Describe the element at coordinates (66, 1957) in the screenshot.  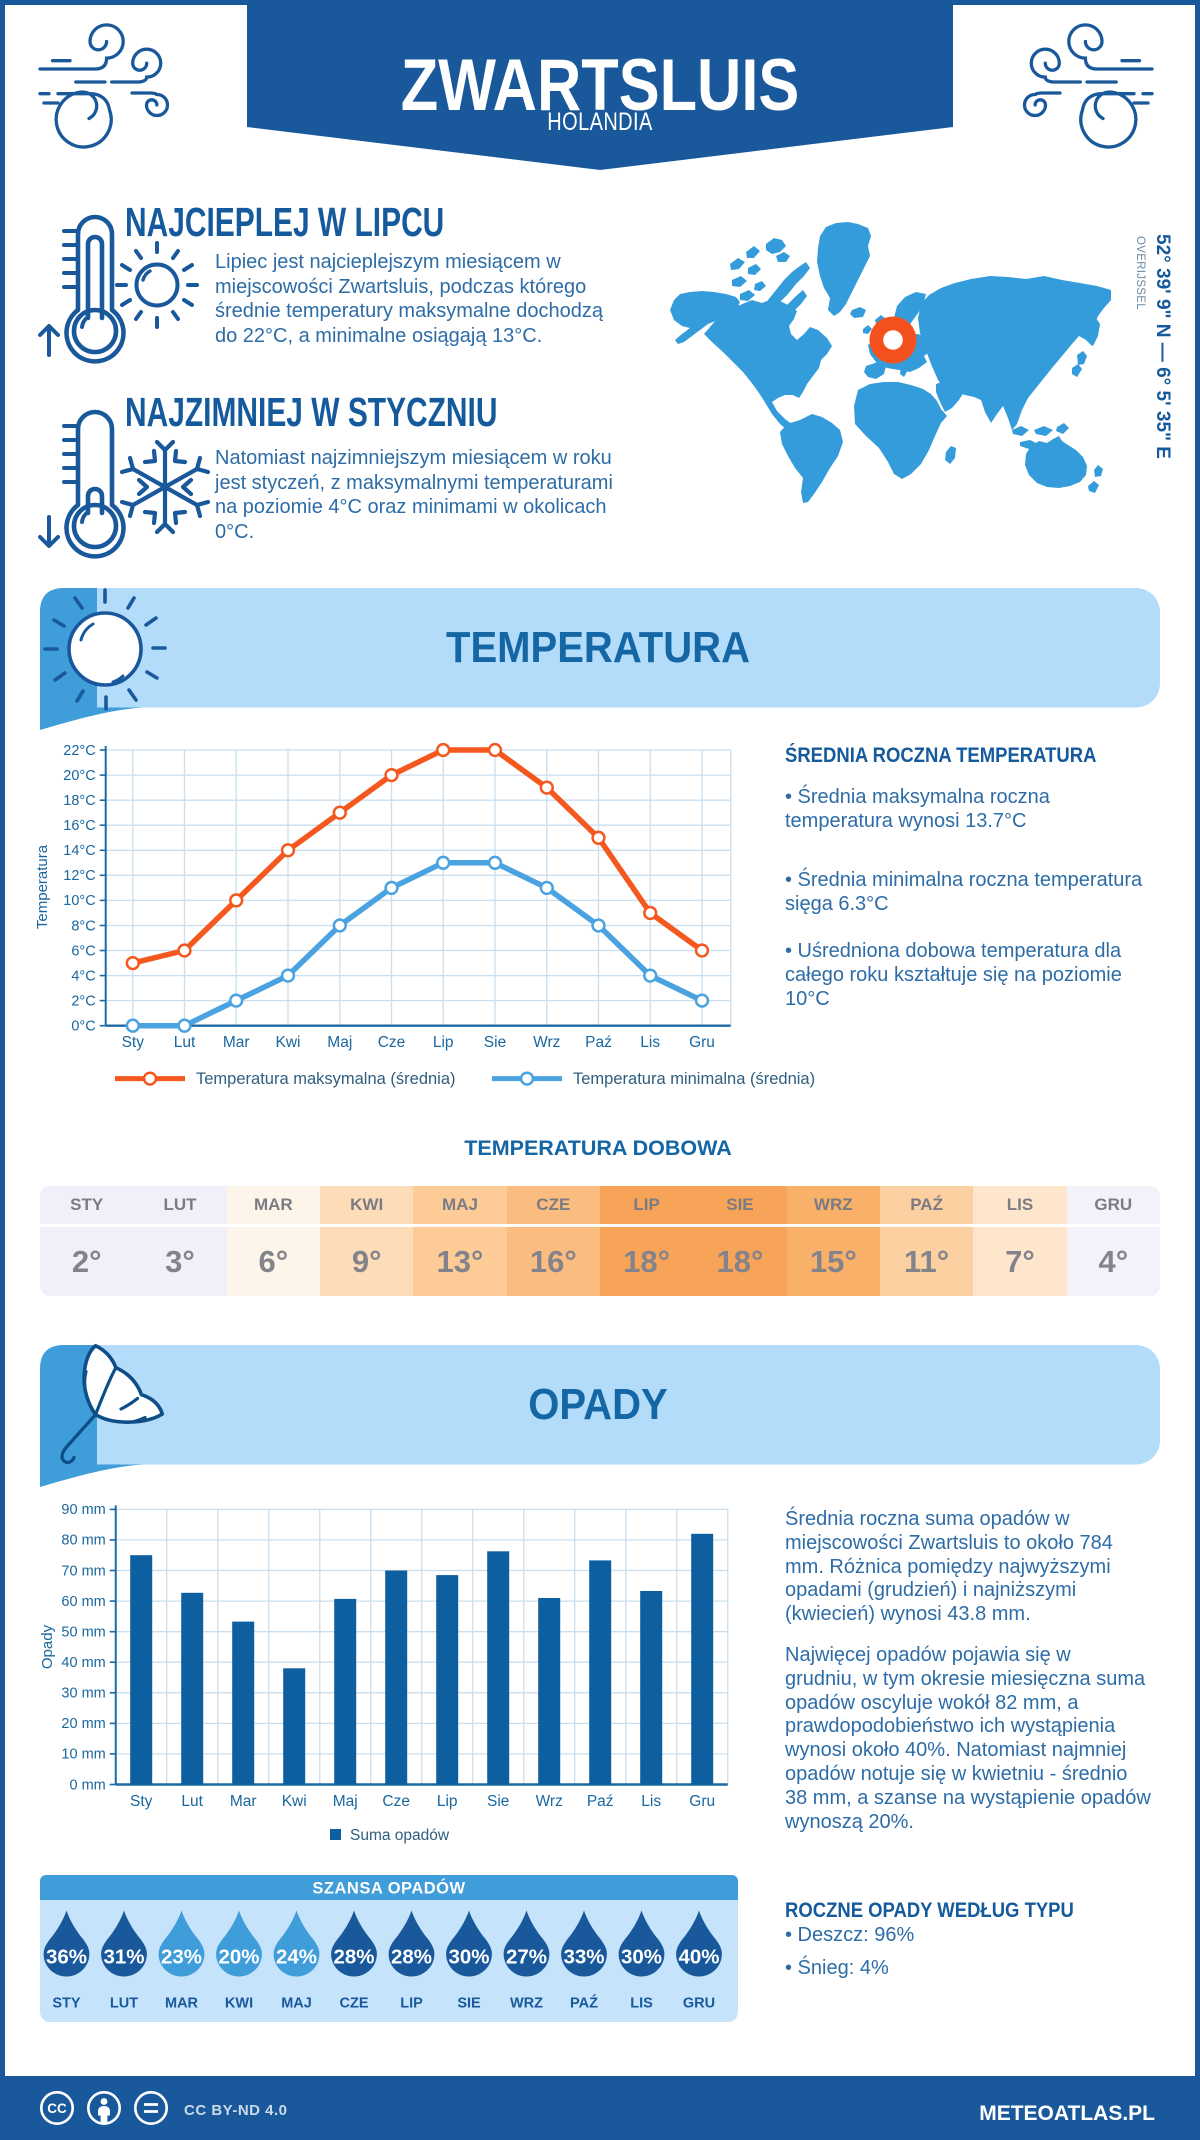
I see `svg-text: 36%` at that location.